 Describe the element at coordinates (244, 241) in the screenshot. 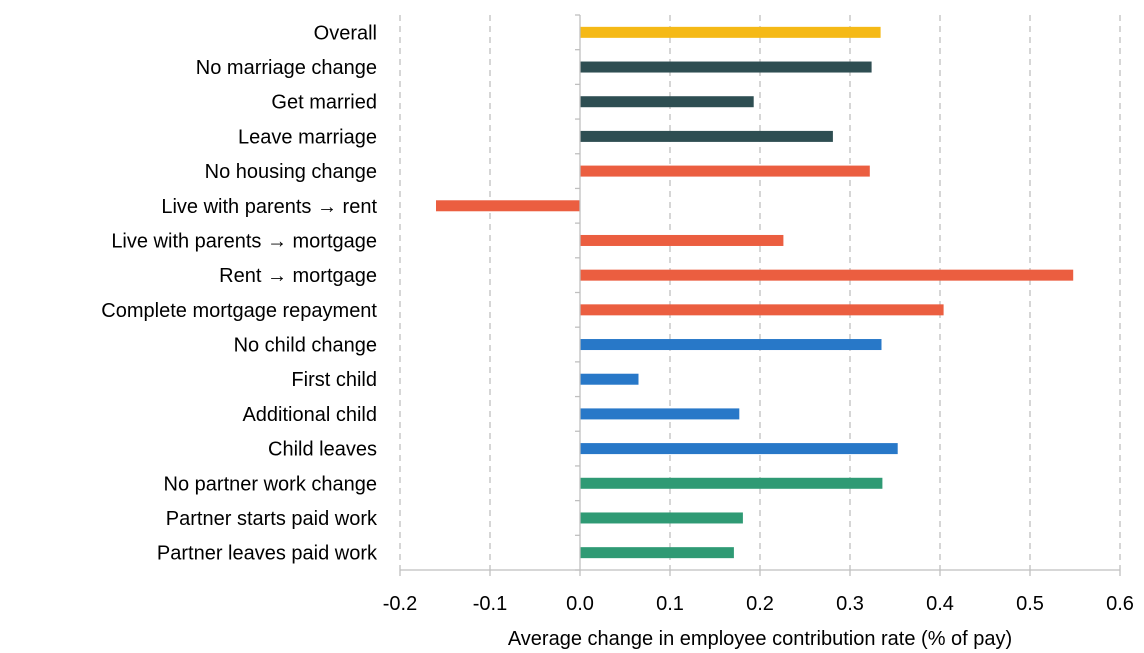

I see `category-label: Live with parents → mortgage` at that location.